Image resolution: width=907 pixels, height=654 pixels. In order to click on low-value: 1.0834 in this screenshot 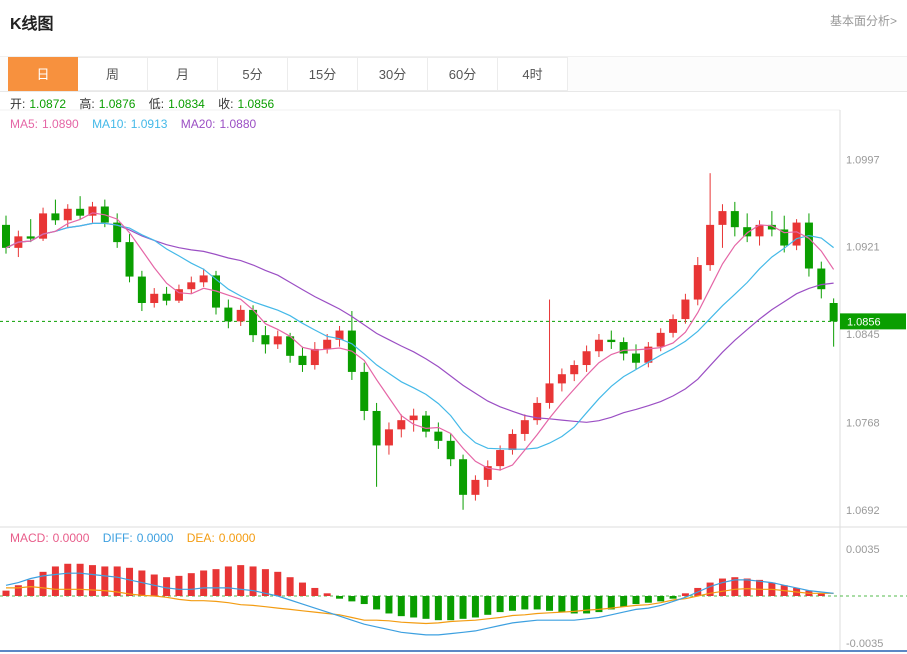, I will do `click(186, 104)`.